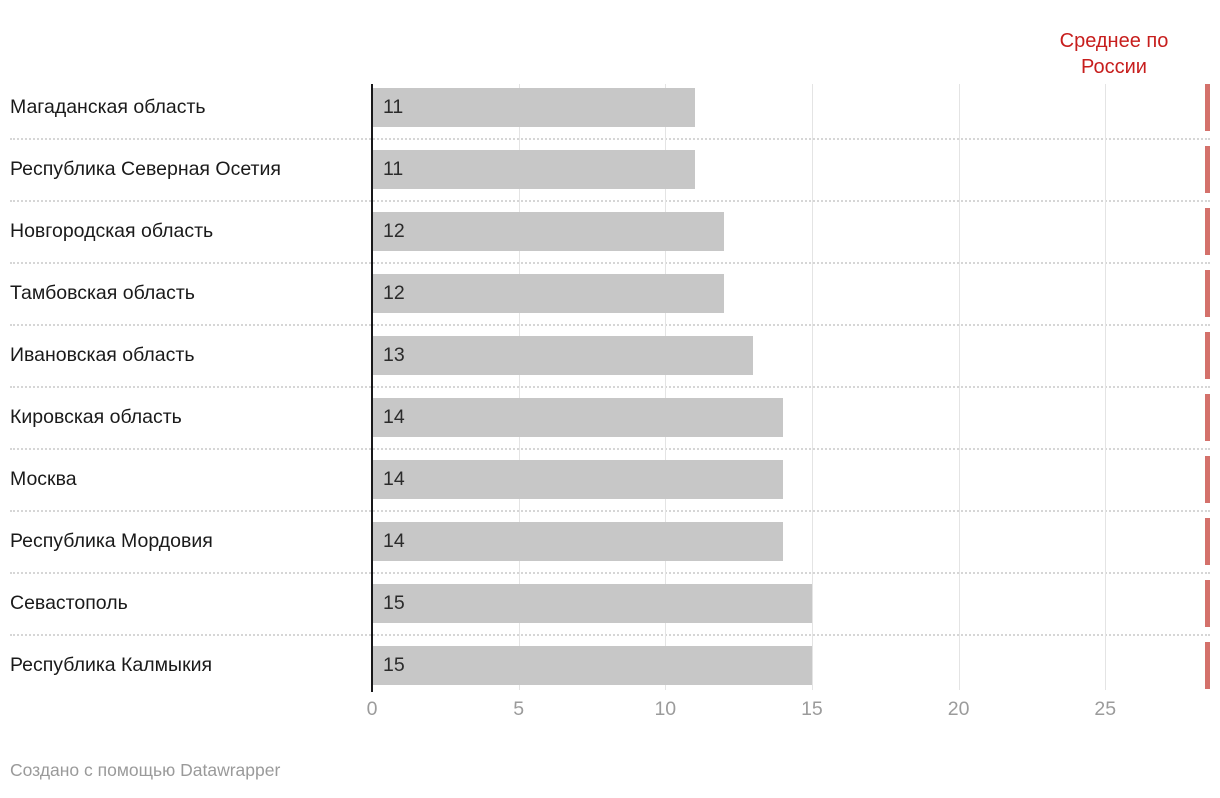 The width and height of the screenshot is (1220, 798). Describe the element at coordinates (43, 479) in the screenshot. I see `region-label: Москва` at that location.